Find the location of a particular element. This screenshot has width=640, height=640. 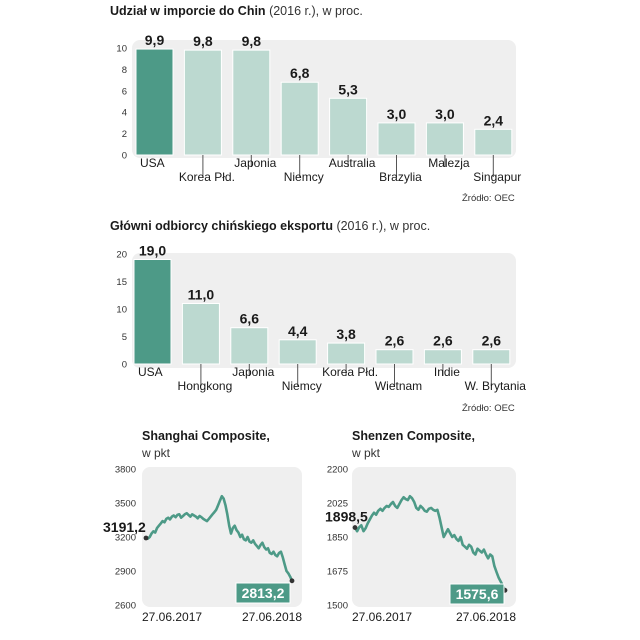

chart4-ytick: 1675 is located at coordinates (337, 572).